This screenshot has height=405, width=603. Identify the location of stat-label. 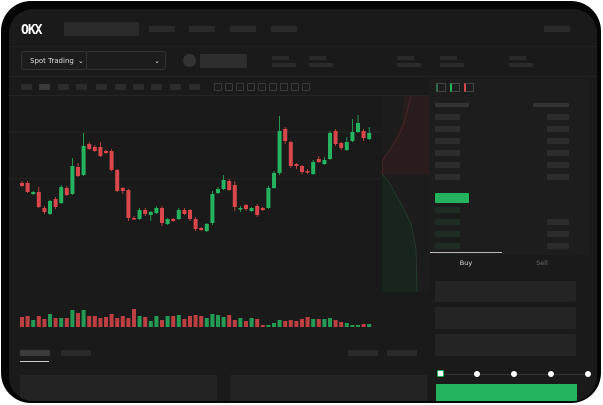
(448, 58).